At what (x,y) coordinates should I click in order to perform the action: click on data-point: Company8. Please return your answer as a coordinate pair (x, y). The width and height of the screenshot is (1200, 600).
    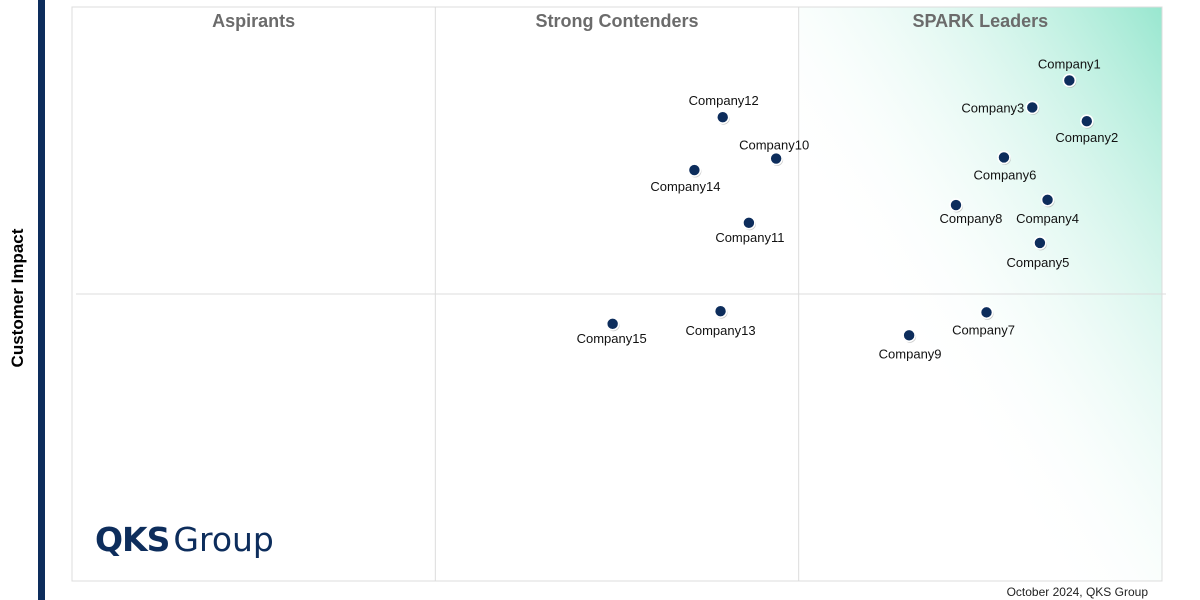
    Looking at the image, I should click on (971, 212).